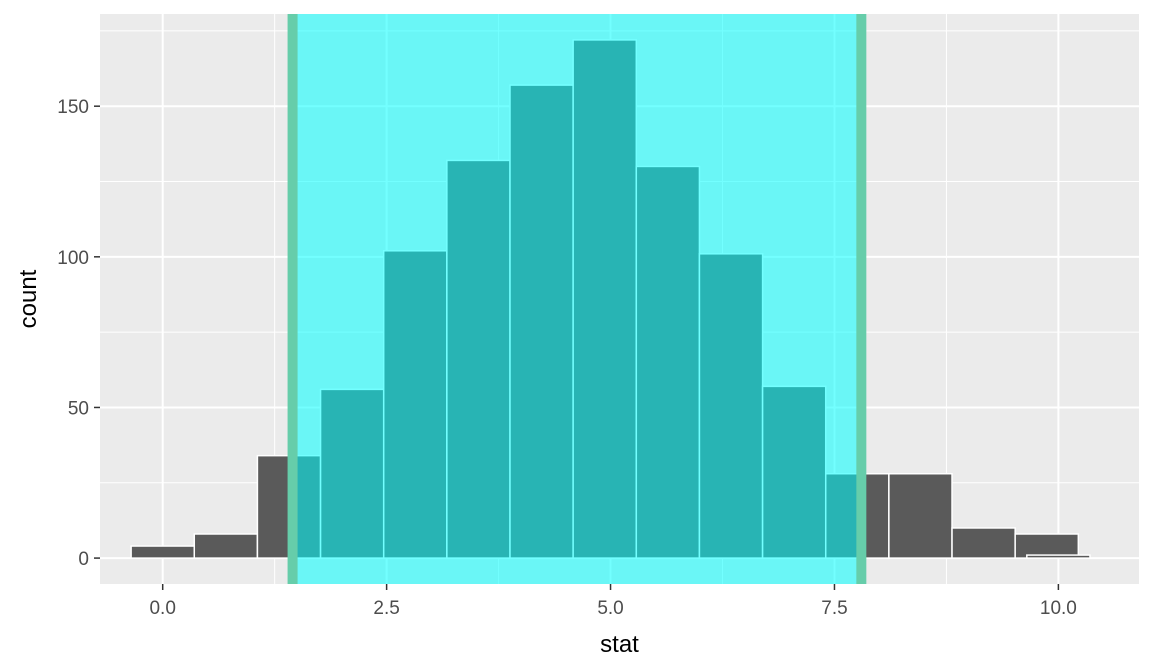 This screenshot has width=1152, height=672. What do you see at coordinates (1058, 608) in the screenshot?
I see `x-tick-label: 10.0` at bounding box center [1058, 608].